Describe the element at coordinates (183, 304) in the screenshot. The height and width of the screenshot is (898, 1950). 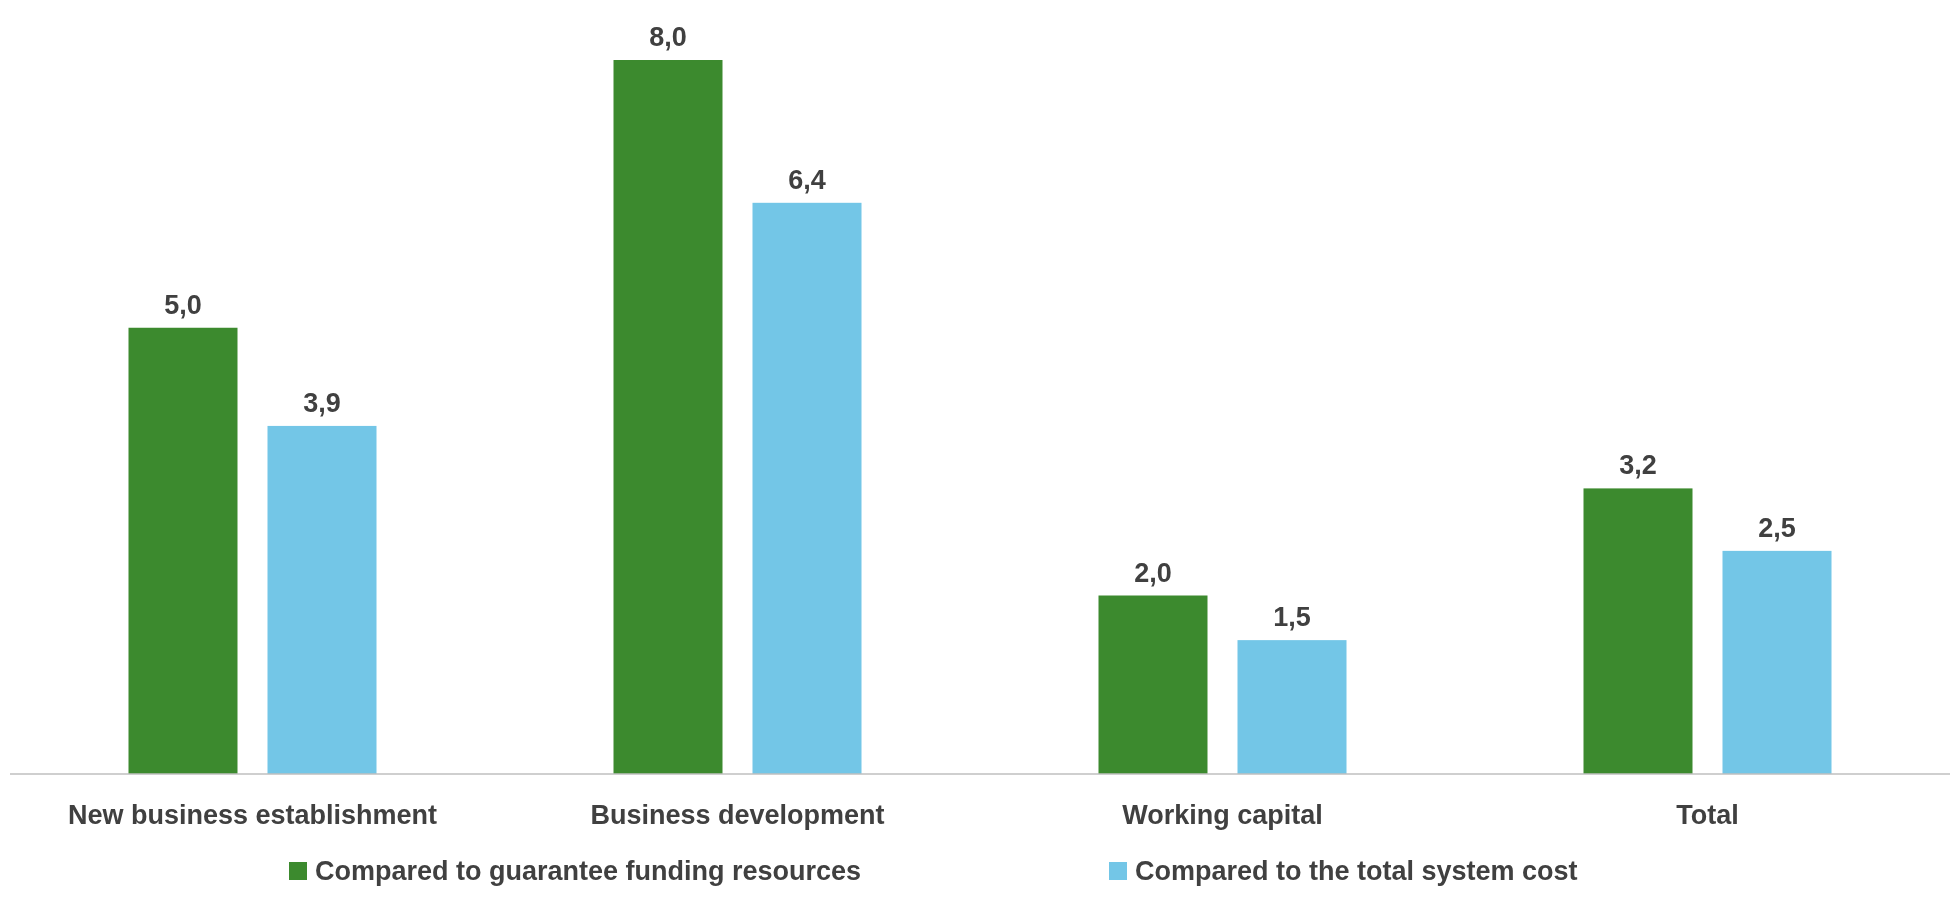
I see `data-label: 5,0` at that location.